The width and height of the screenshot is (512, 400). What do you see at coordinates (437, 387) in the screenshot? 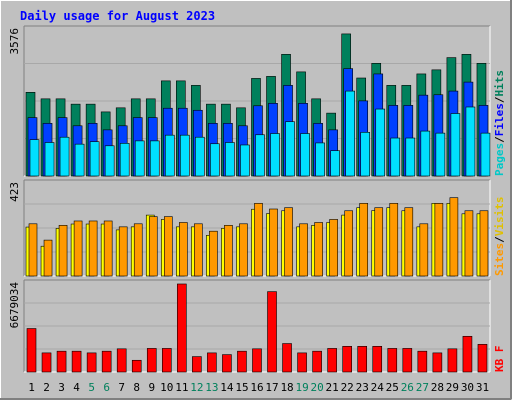
I see `x-tick-day-28: 28` at bounding box center [437, 387].